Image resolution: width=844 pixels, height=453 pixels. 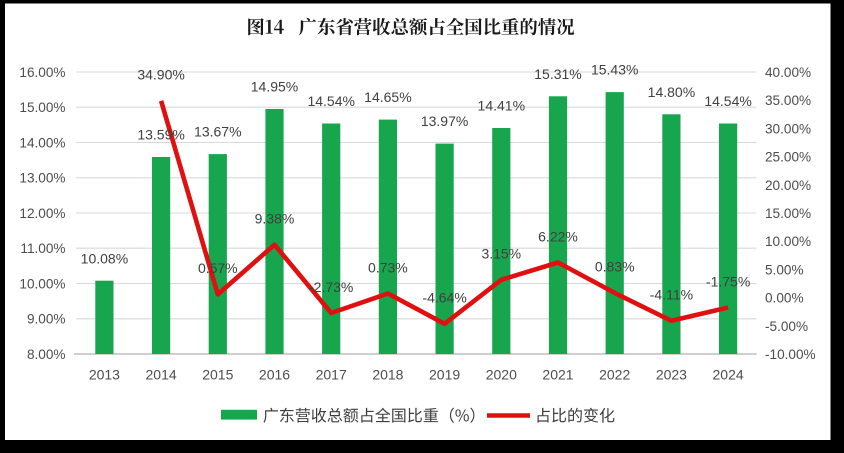 I want to click on svg-text: 0.57%, so click(x=218, y=268).